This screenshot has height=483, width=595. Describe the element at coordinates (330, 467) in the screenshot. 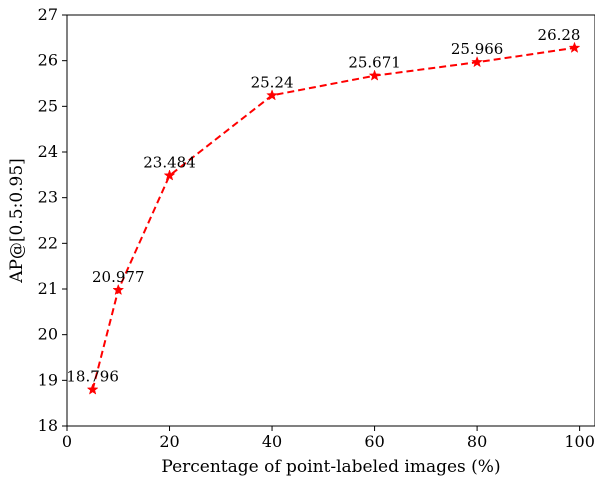

I see `x-axis-title: Percentage of point-labeled images (%)` at that location.